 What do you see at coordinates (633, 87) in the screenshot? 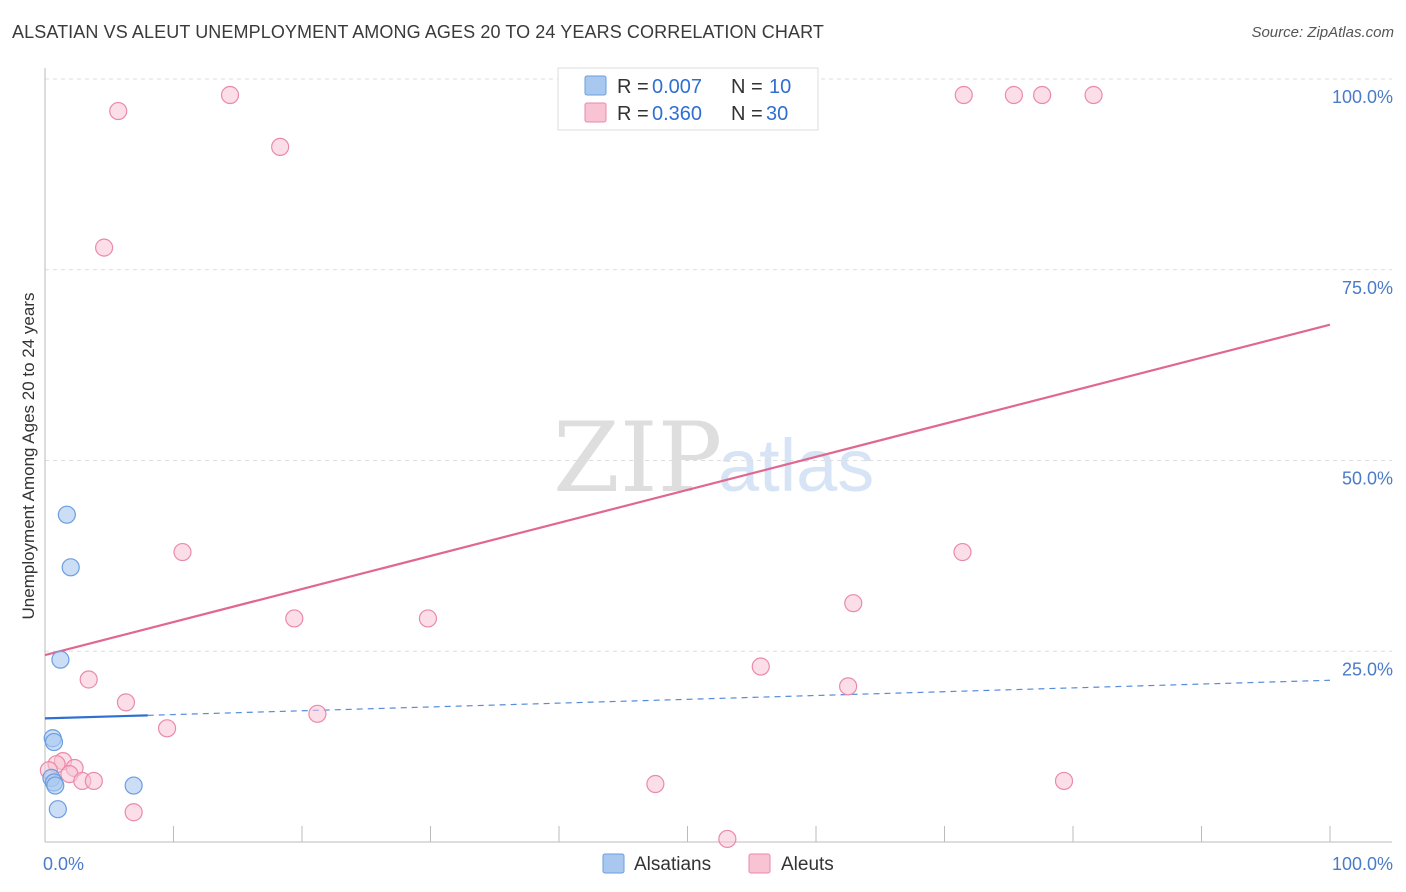
I see `legend-r-label-alsatians: R =` at bounding box center [633, 87].